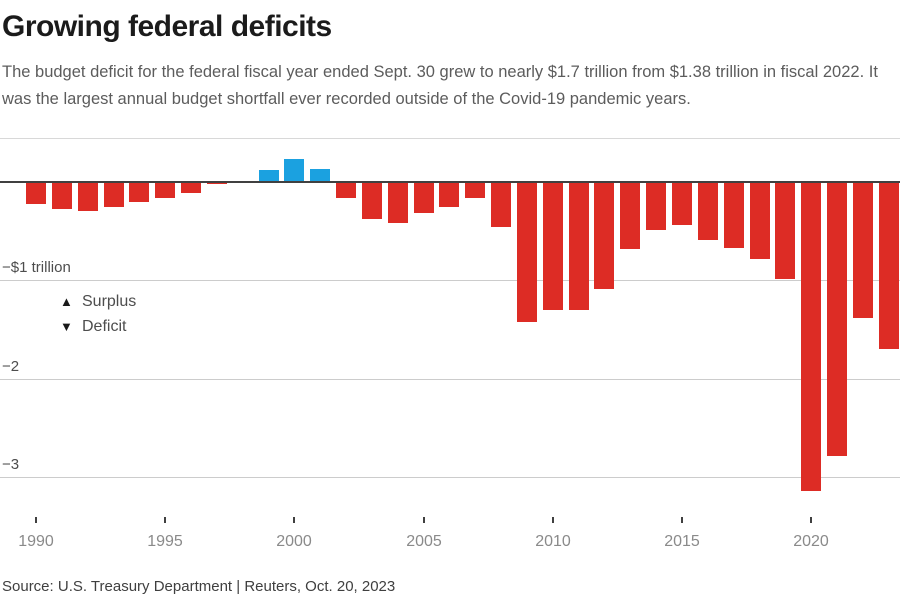 This screenshot has height=600, width=900. What do you see at coordinates (527, 252) in the screenshot?
I see `bar-2009` at bounding box center [527, 252].